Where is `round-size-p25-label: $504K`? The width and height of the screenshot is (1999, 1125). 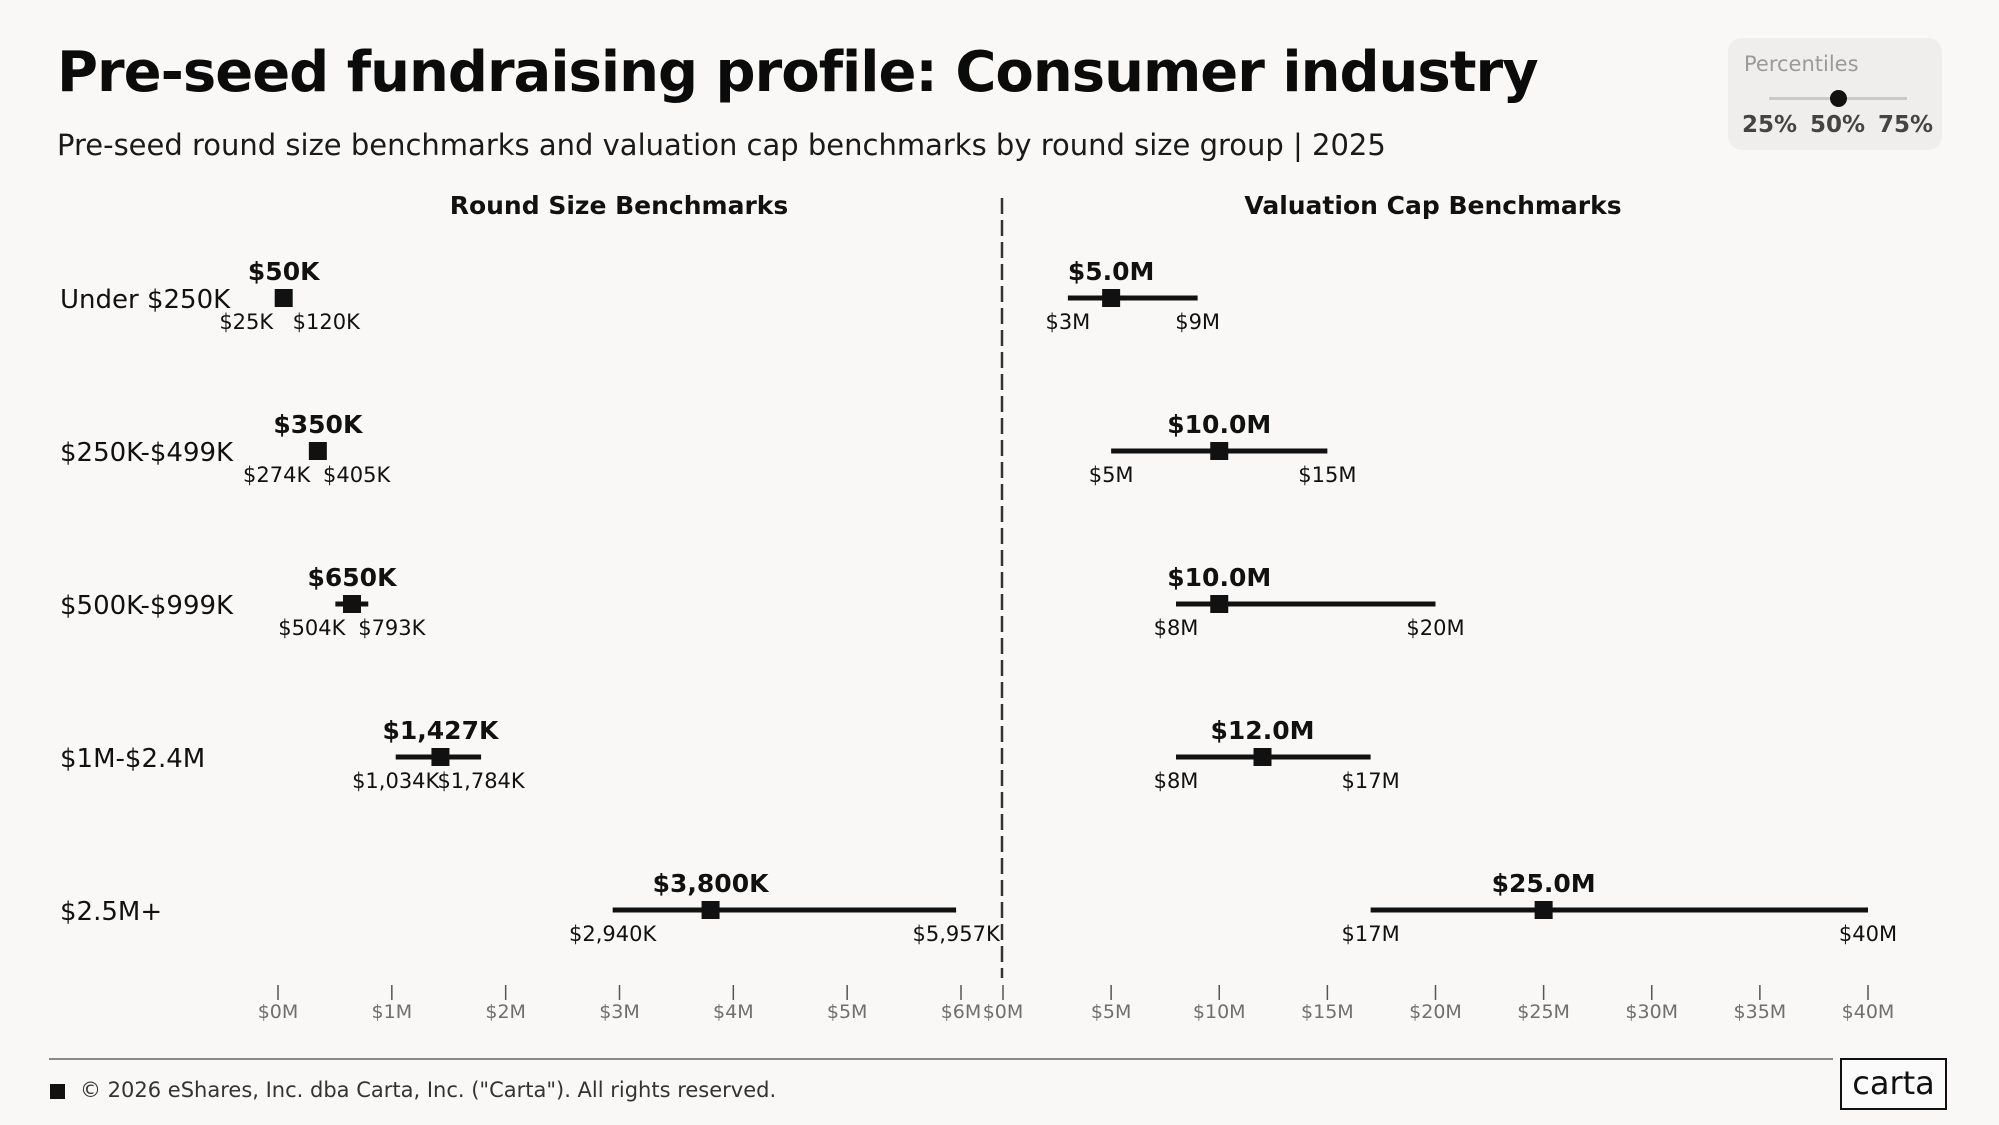
round-size-p25-label: $504K is located at coordinates (312, 628).